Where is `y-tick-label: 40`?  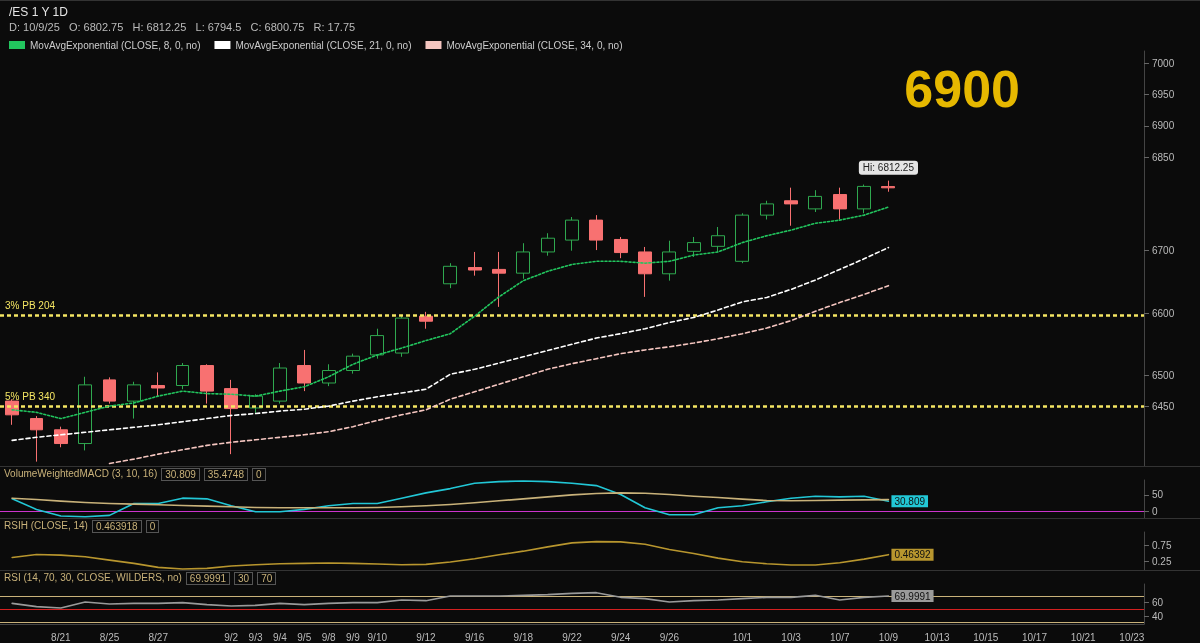 y-tick-label: 40 is located at coordinates (1158, 616).